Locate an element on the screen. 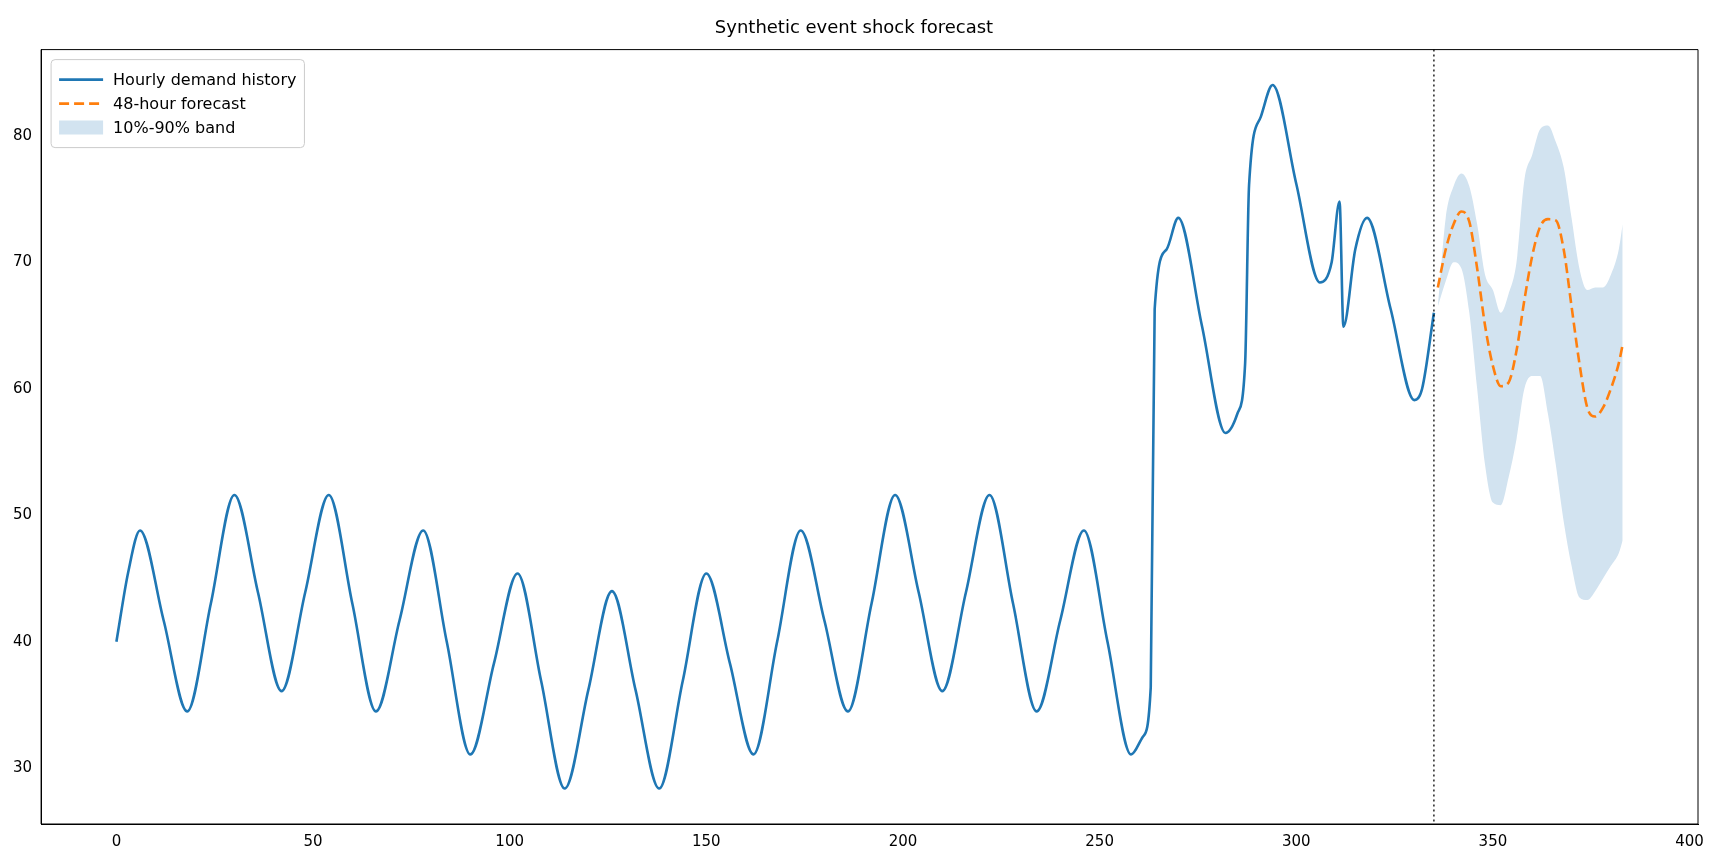 This screenshot has height=864, width=1728. legend-label: 48-hour forecast is located at coordinates (179, 103).